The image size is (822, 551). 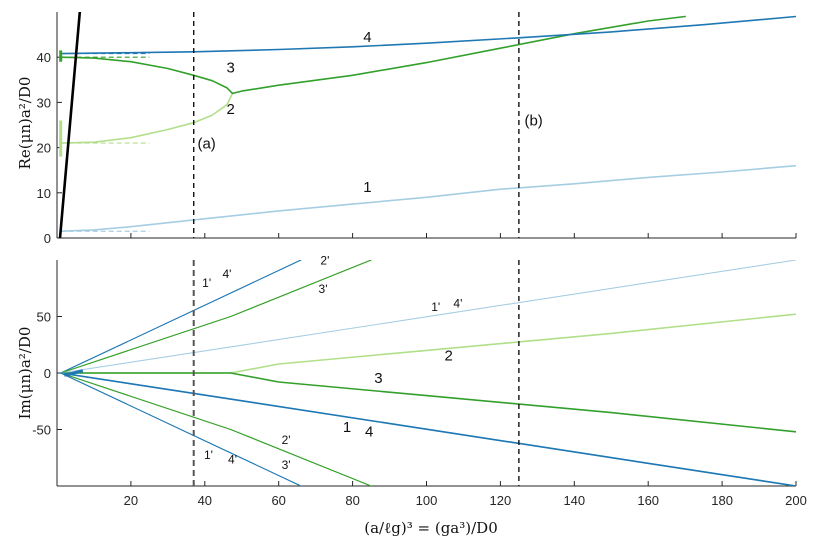 I want to click on curve-label: (a), so click(x=206, y=144).